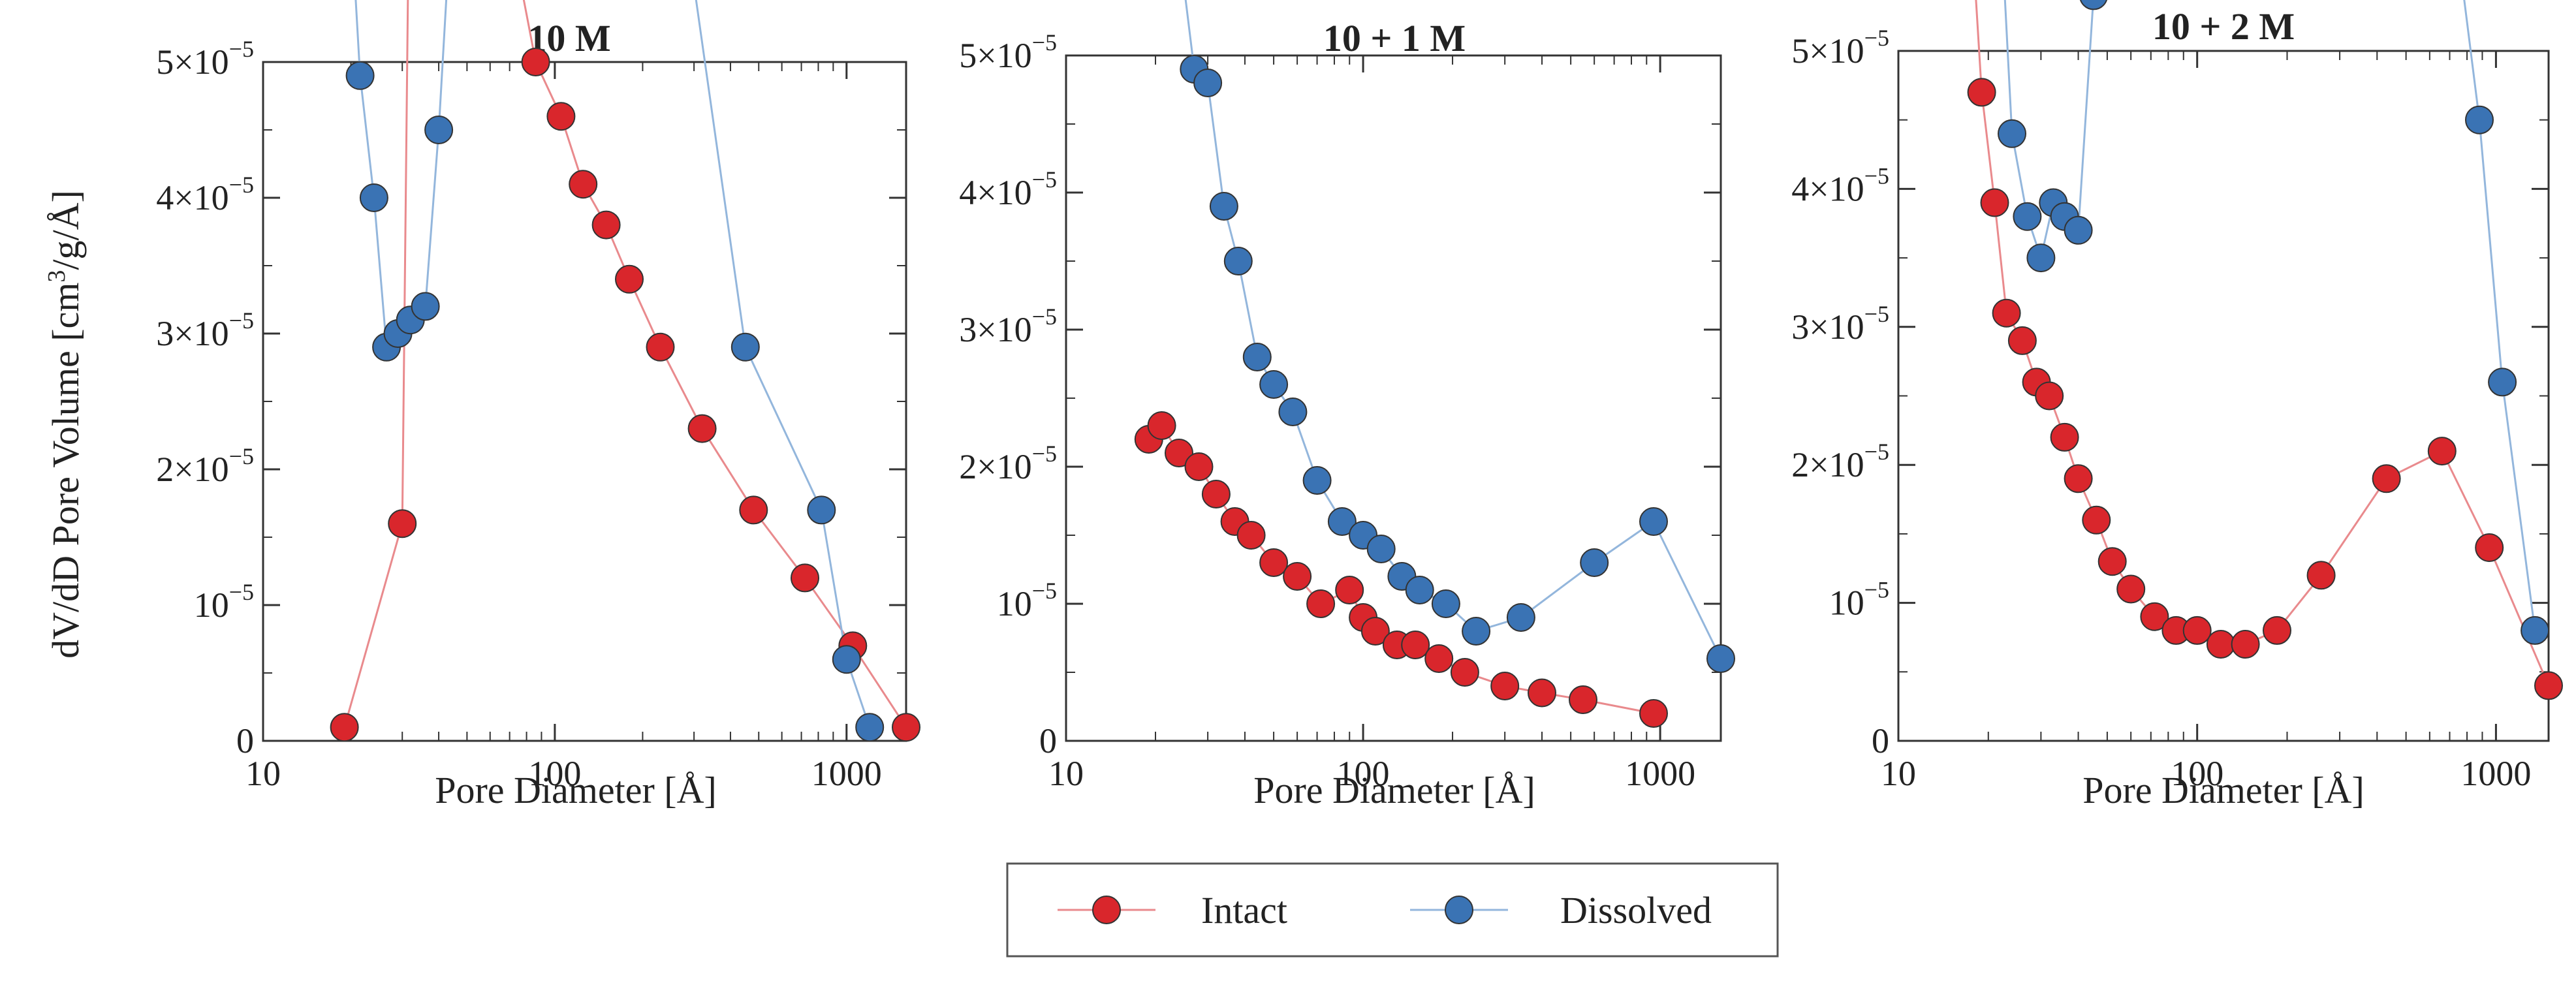  Describe the element at coordinates (1244, 910) in the screenshot. I see `legend-label-intact: Intact` at that location.